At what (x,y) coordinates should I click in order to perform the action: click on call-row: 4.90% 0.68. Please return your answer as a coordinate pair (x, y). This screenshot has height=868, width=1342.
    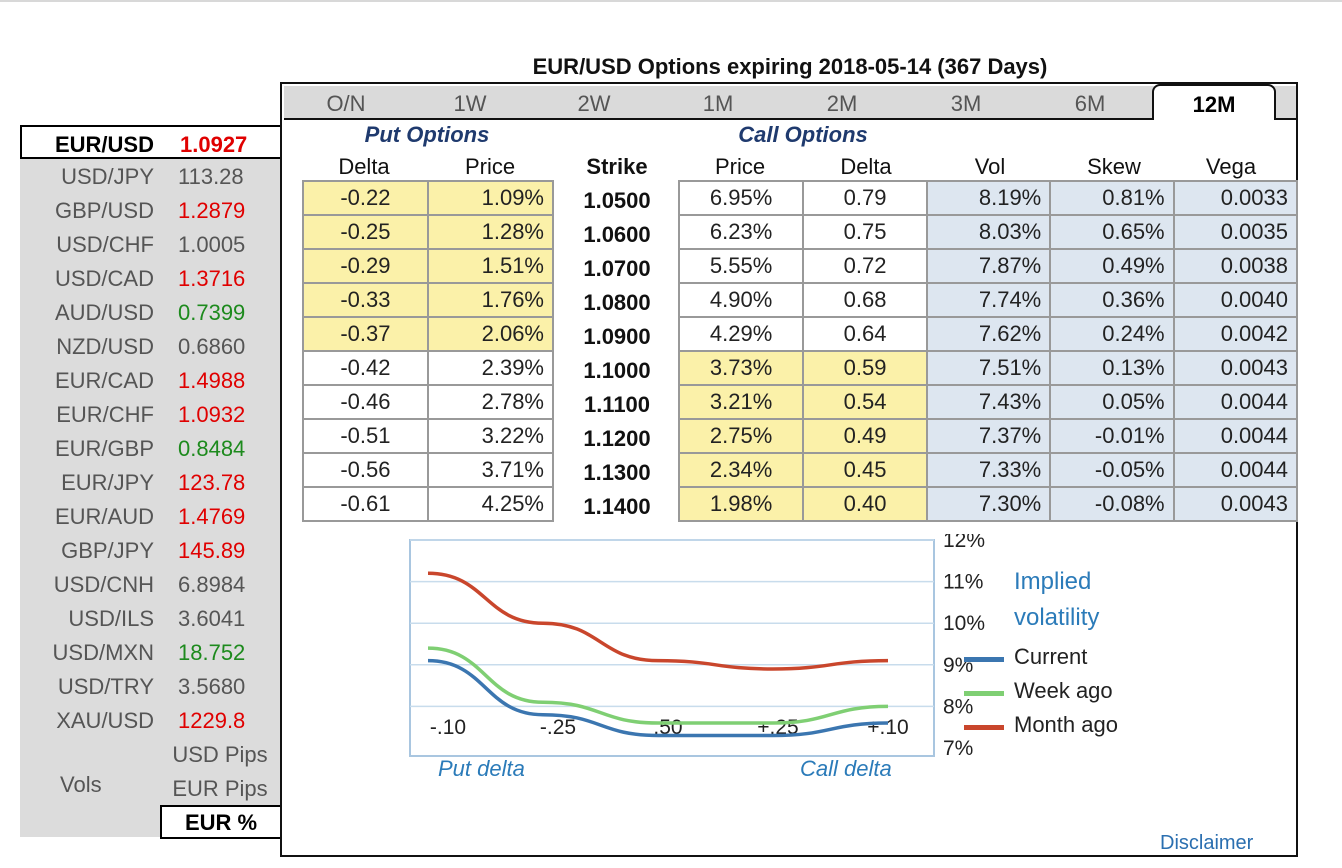
    Looking at the image, I should click on (802, 300).